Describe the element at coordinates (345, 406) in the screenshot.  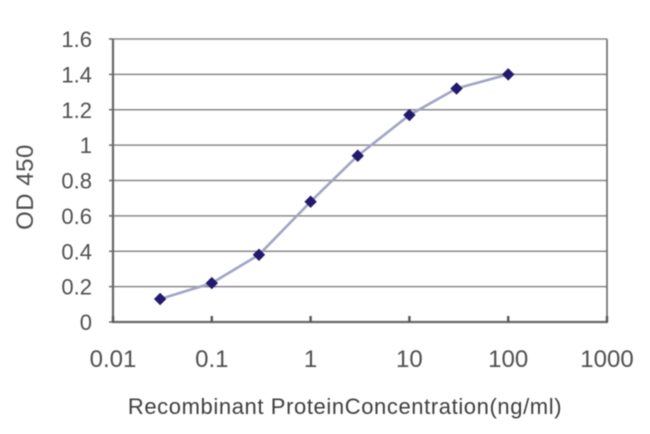
I see `x-axis-title: Recombinant ProteinConcentration(ng/ml)` at that location.